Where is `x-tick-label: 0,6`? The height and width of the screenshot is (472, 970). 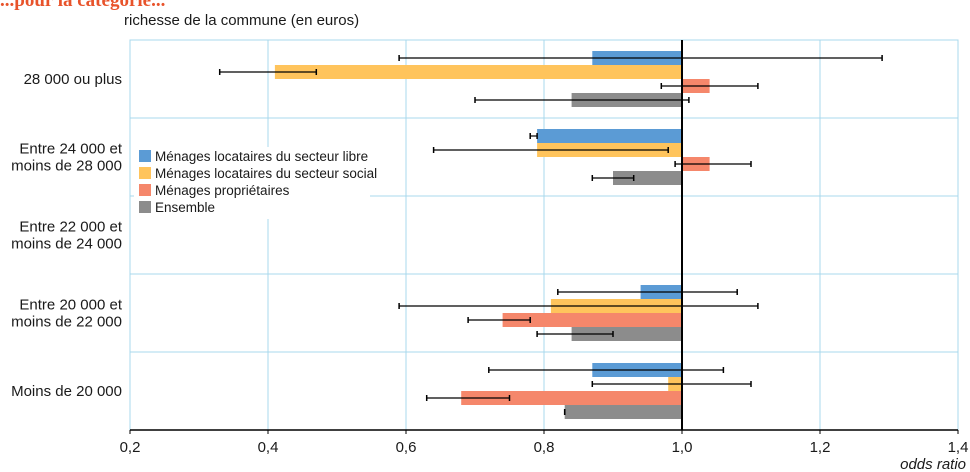 x-tick-label: 0,6 is located at coordinates (406, 447).